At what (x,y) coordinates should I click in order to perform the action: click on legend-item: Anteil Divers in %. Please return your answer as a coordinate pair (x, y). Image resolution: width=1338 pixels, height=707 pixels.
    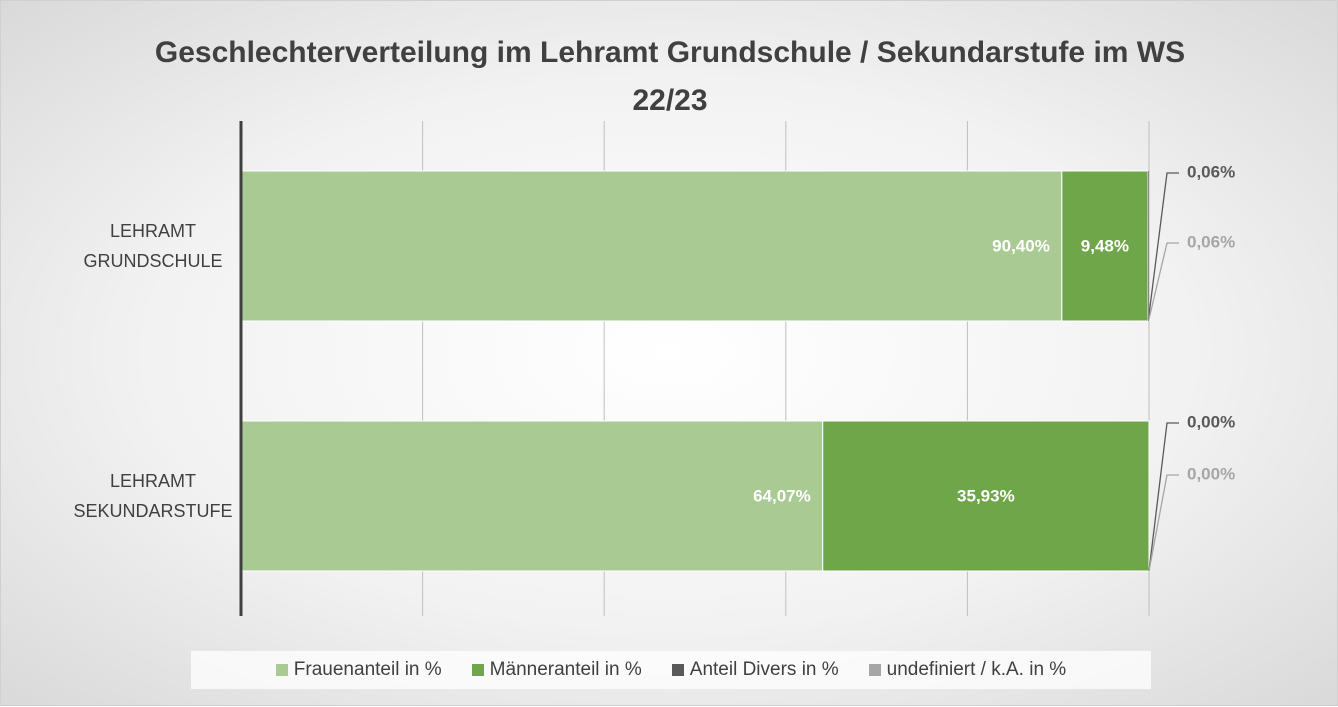
    Looking at the image, I should click on (755, 670).